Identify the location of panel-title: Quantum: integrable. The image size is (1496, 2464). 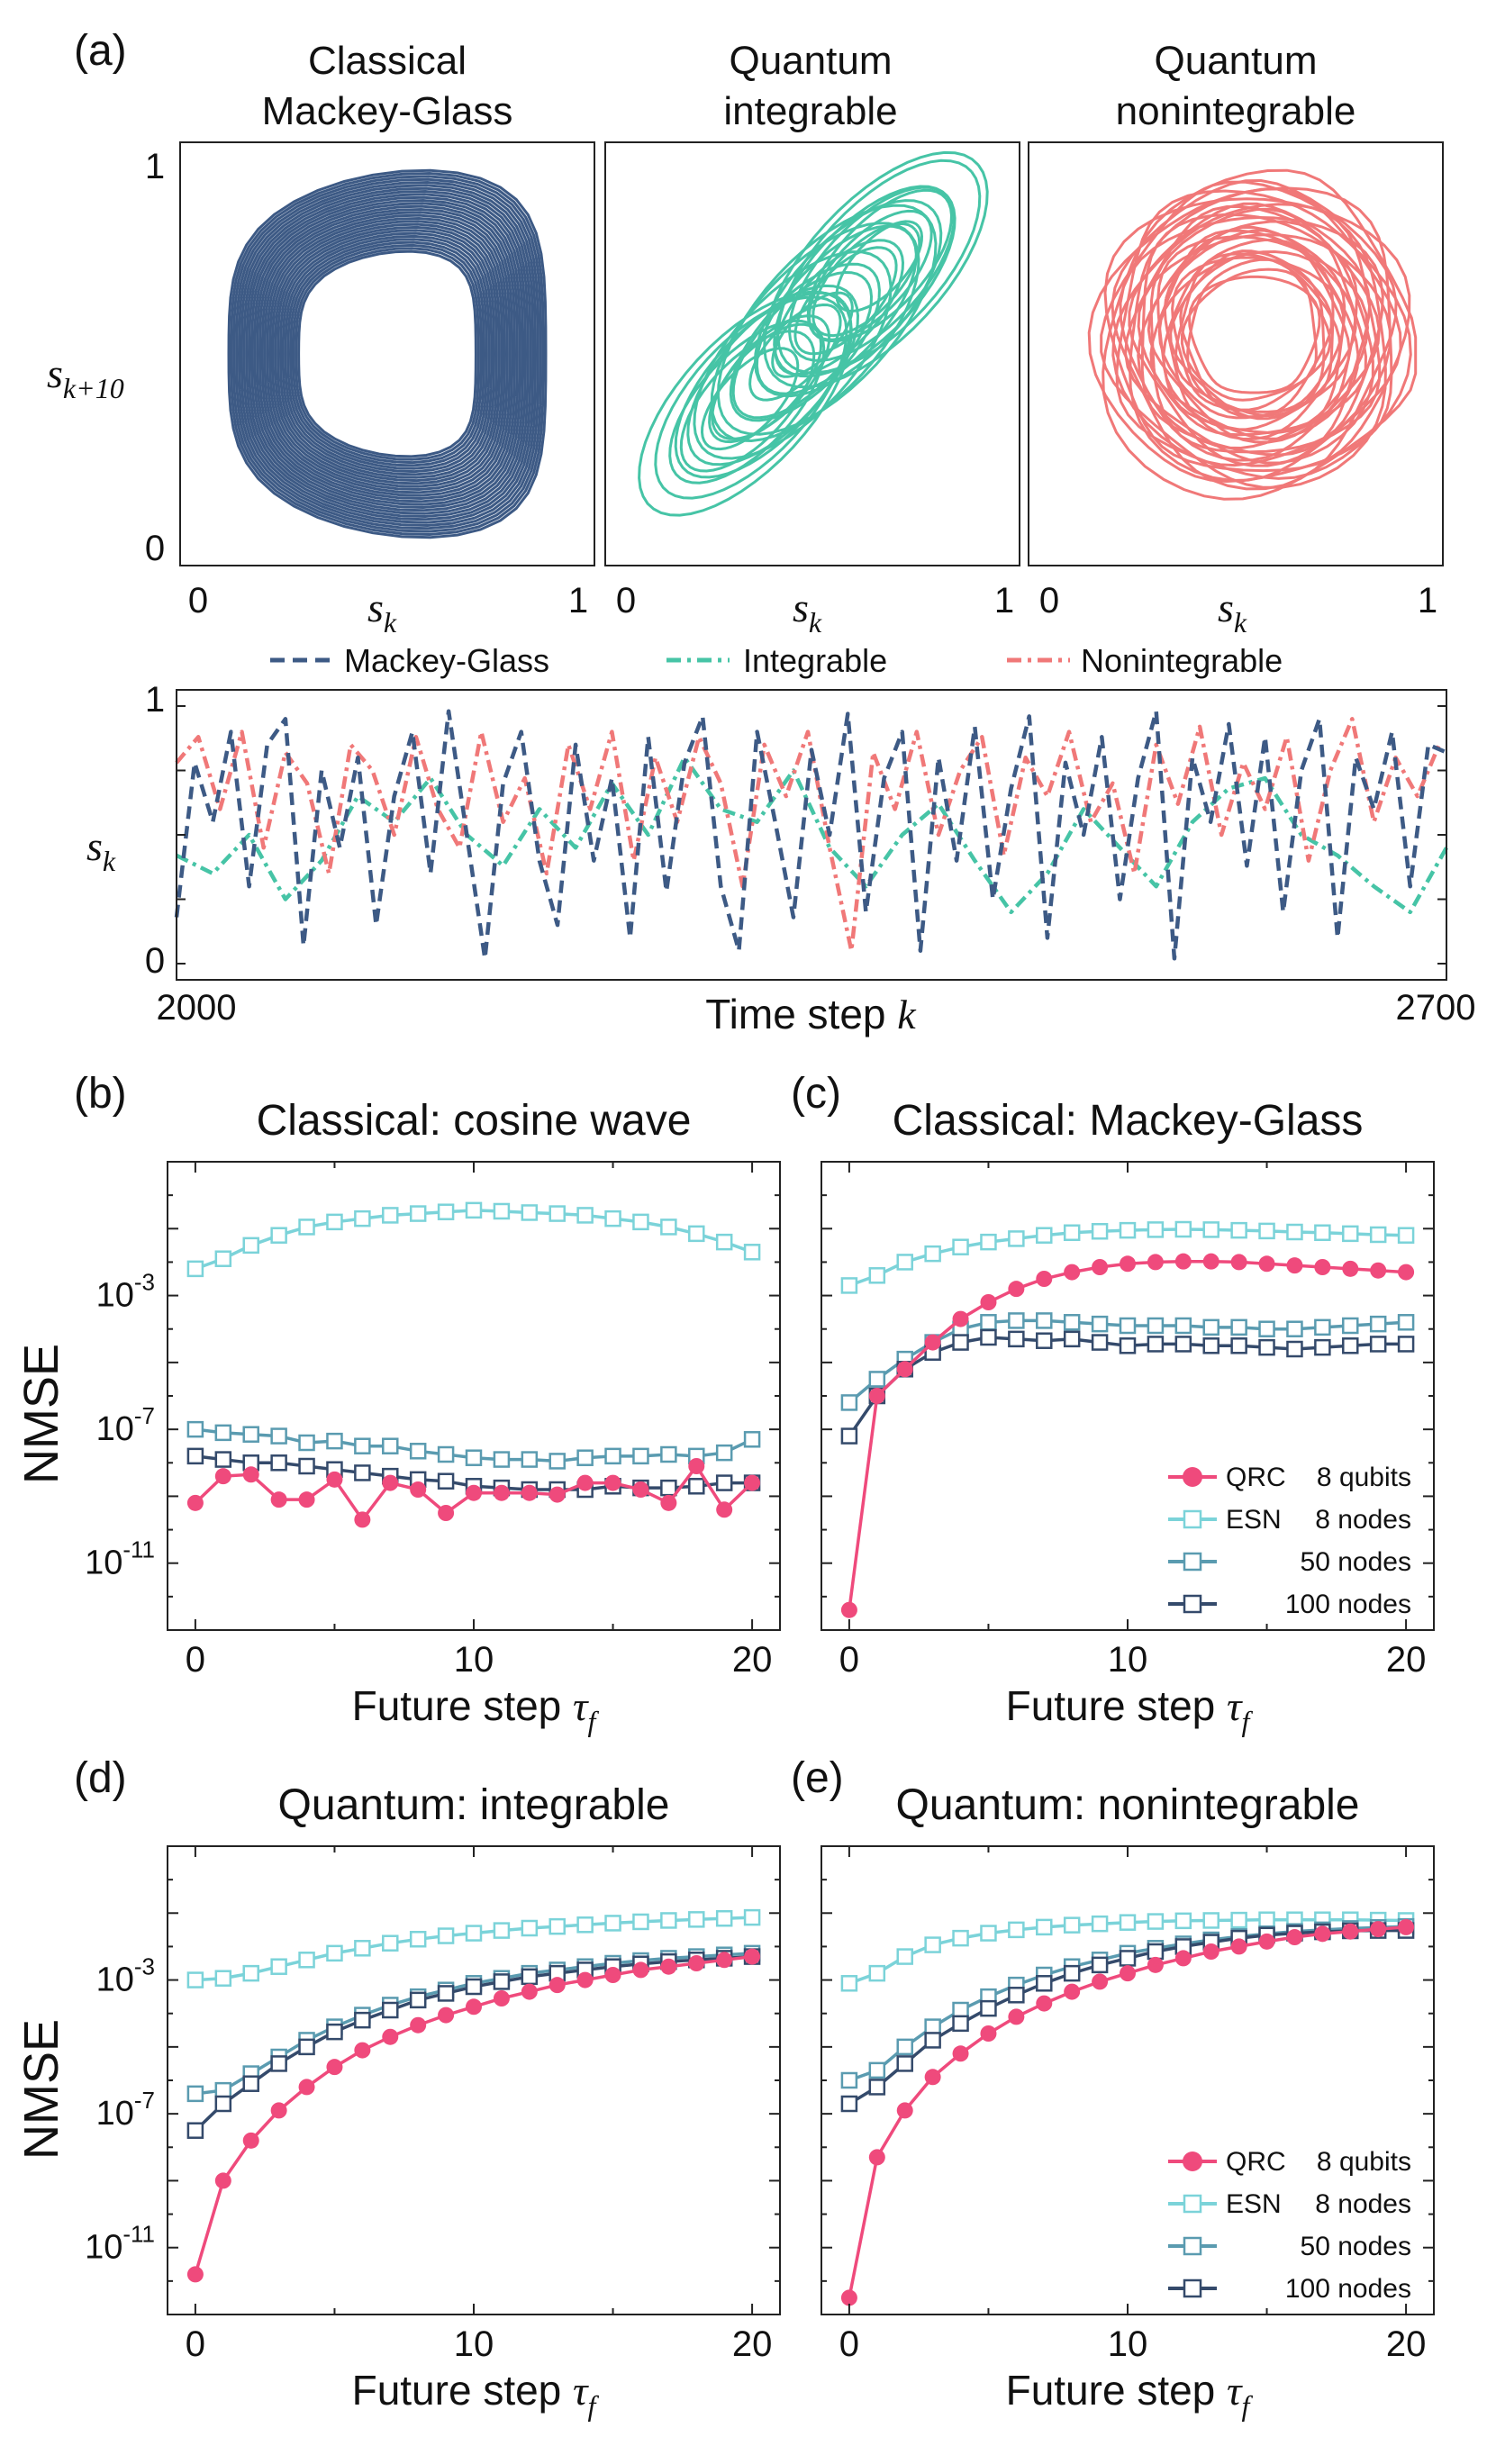
(474, 1805).